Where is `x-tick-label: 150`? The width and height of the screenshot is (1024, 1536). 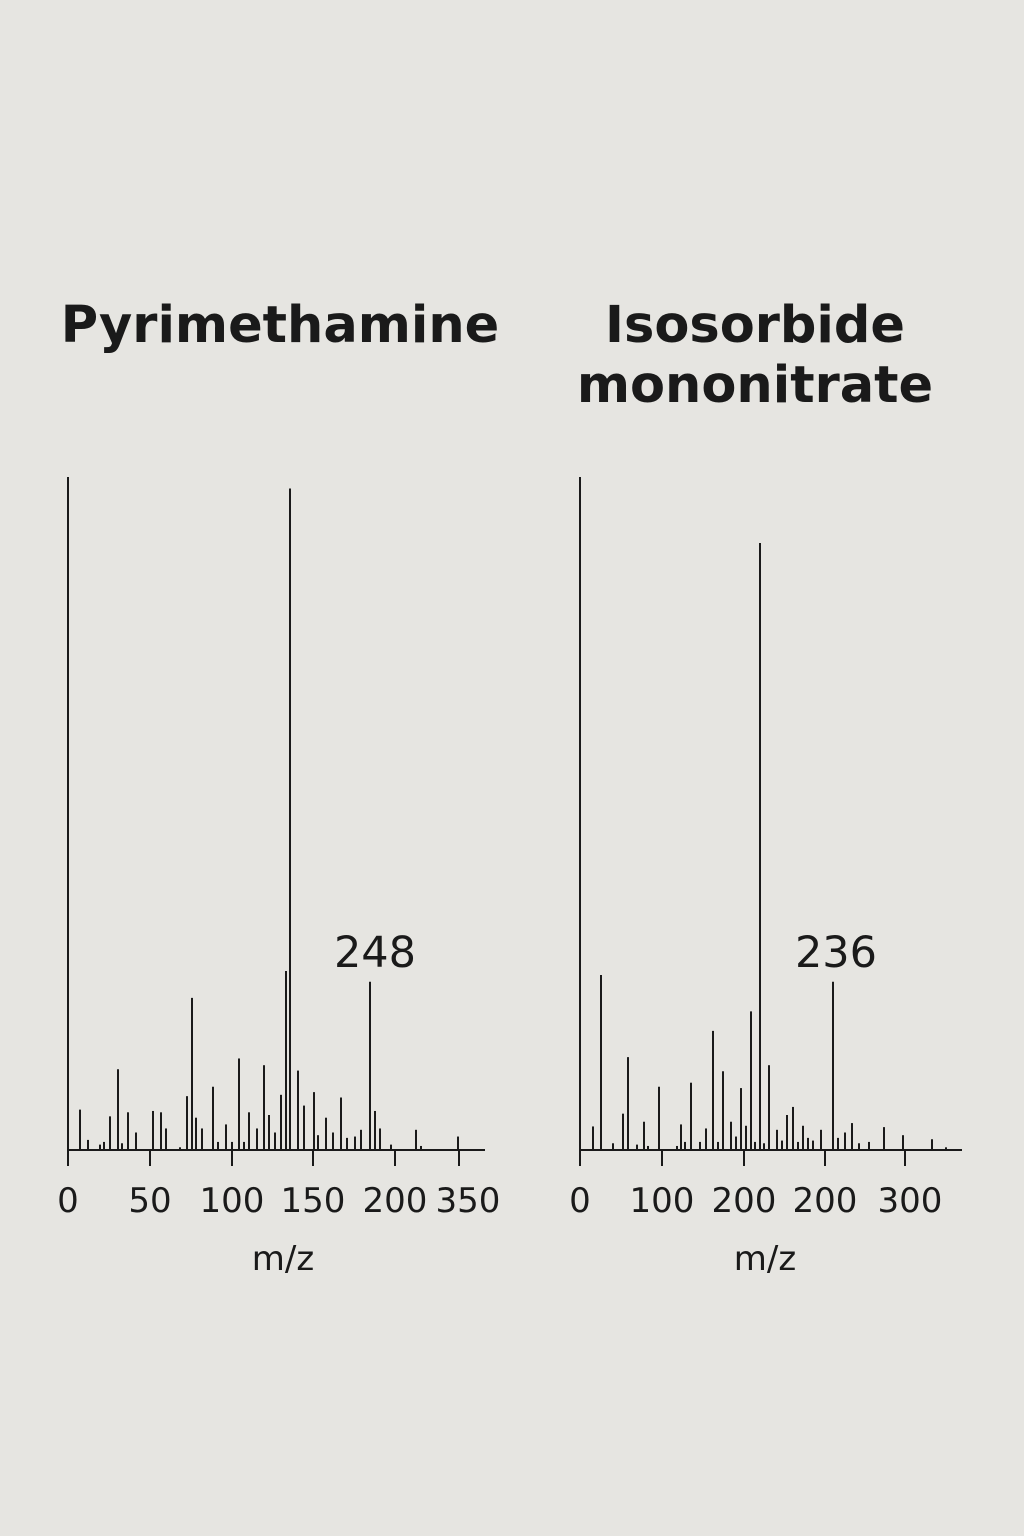
x-tick-label: 150 is located at coordinates (313, 1201).